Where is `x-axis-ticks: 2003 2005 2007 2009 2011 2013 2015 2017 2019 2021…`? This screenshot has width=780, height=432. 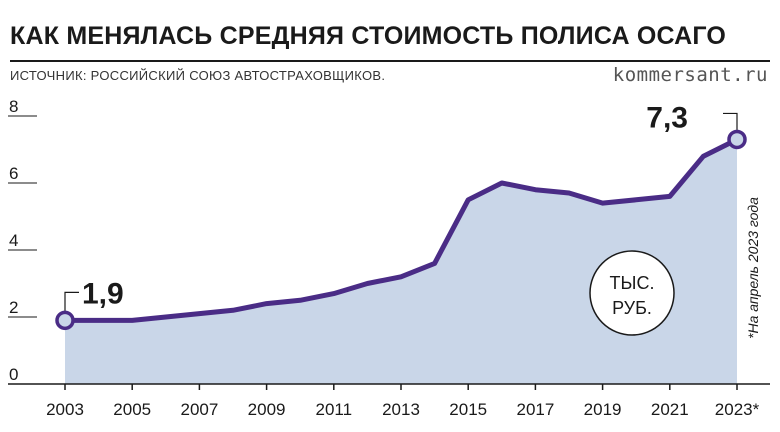
x-axis-ticks: 2003 2005 2007 2009 2011 2013 2015 2017 2019 2021… is located at coordinates (403, 401).